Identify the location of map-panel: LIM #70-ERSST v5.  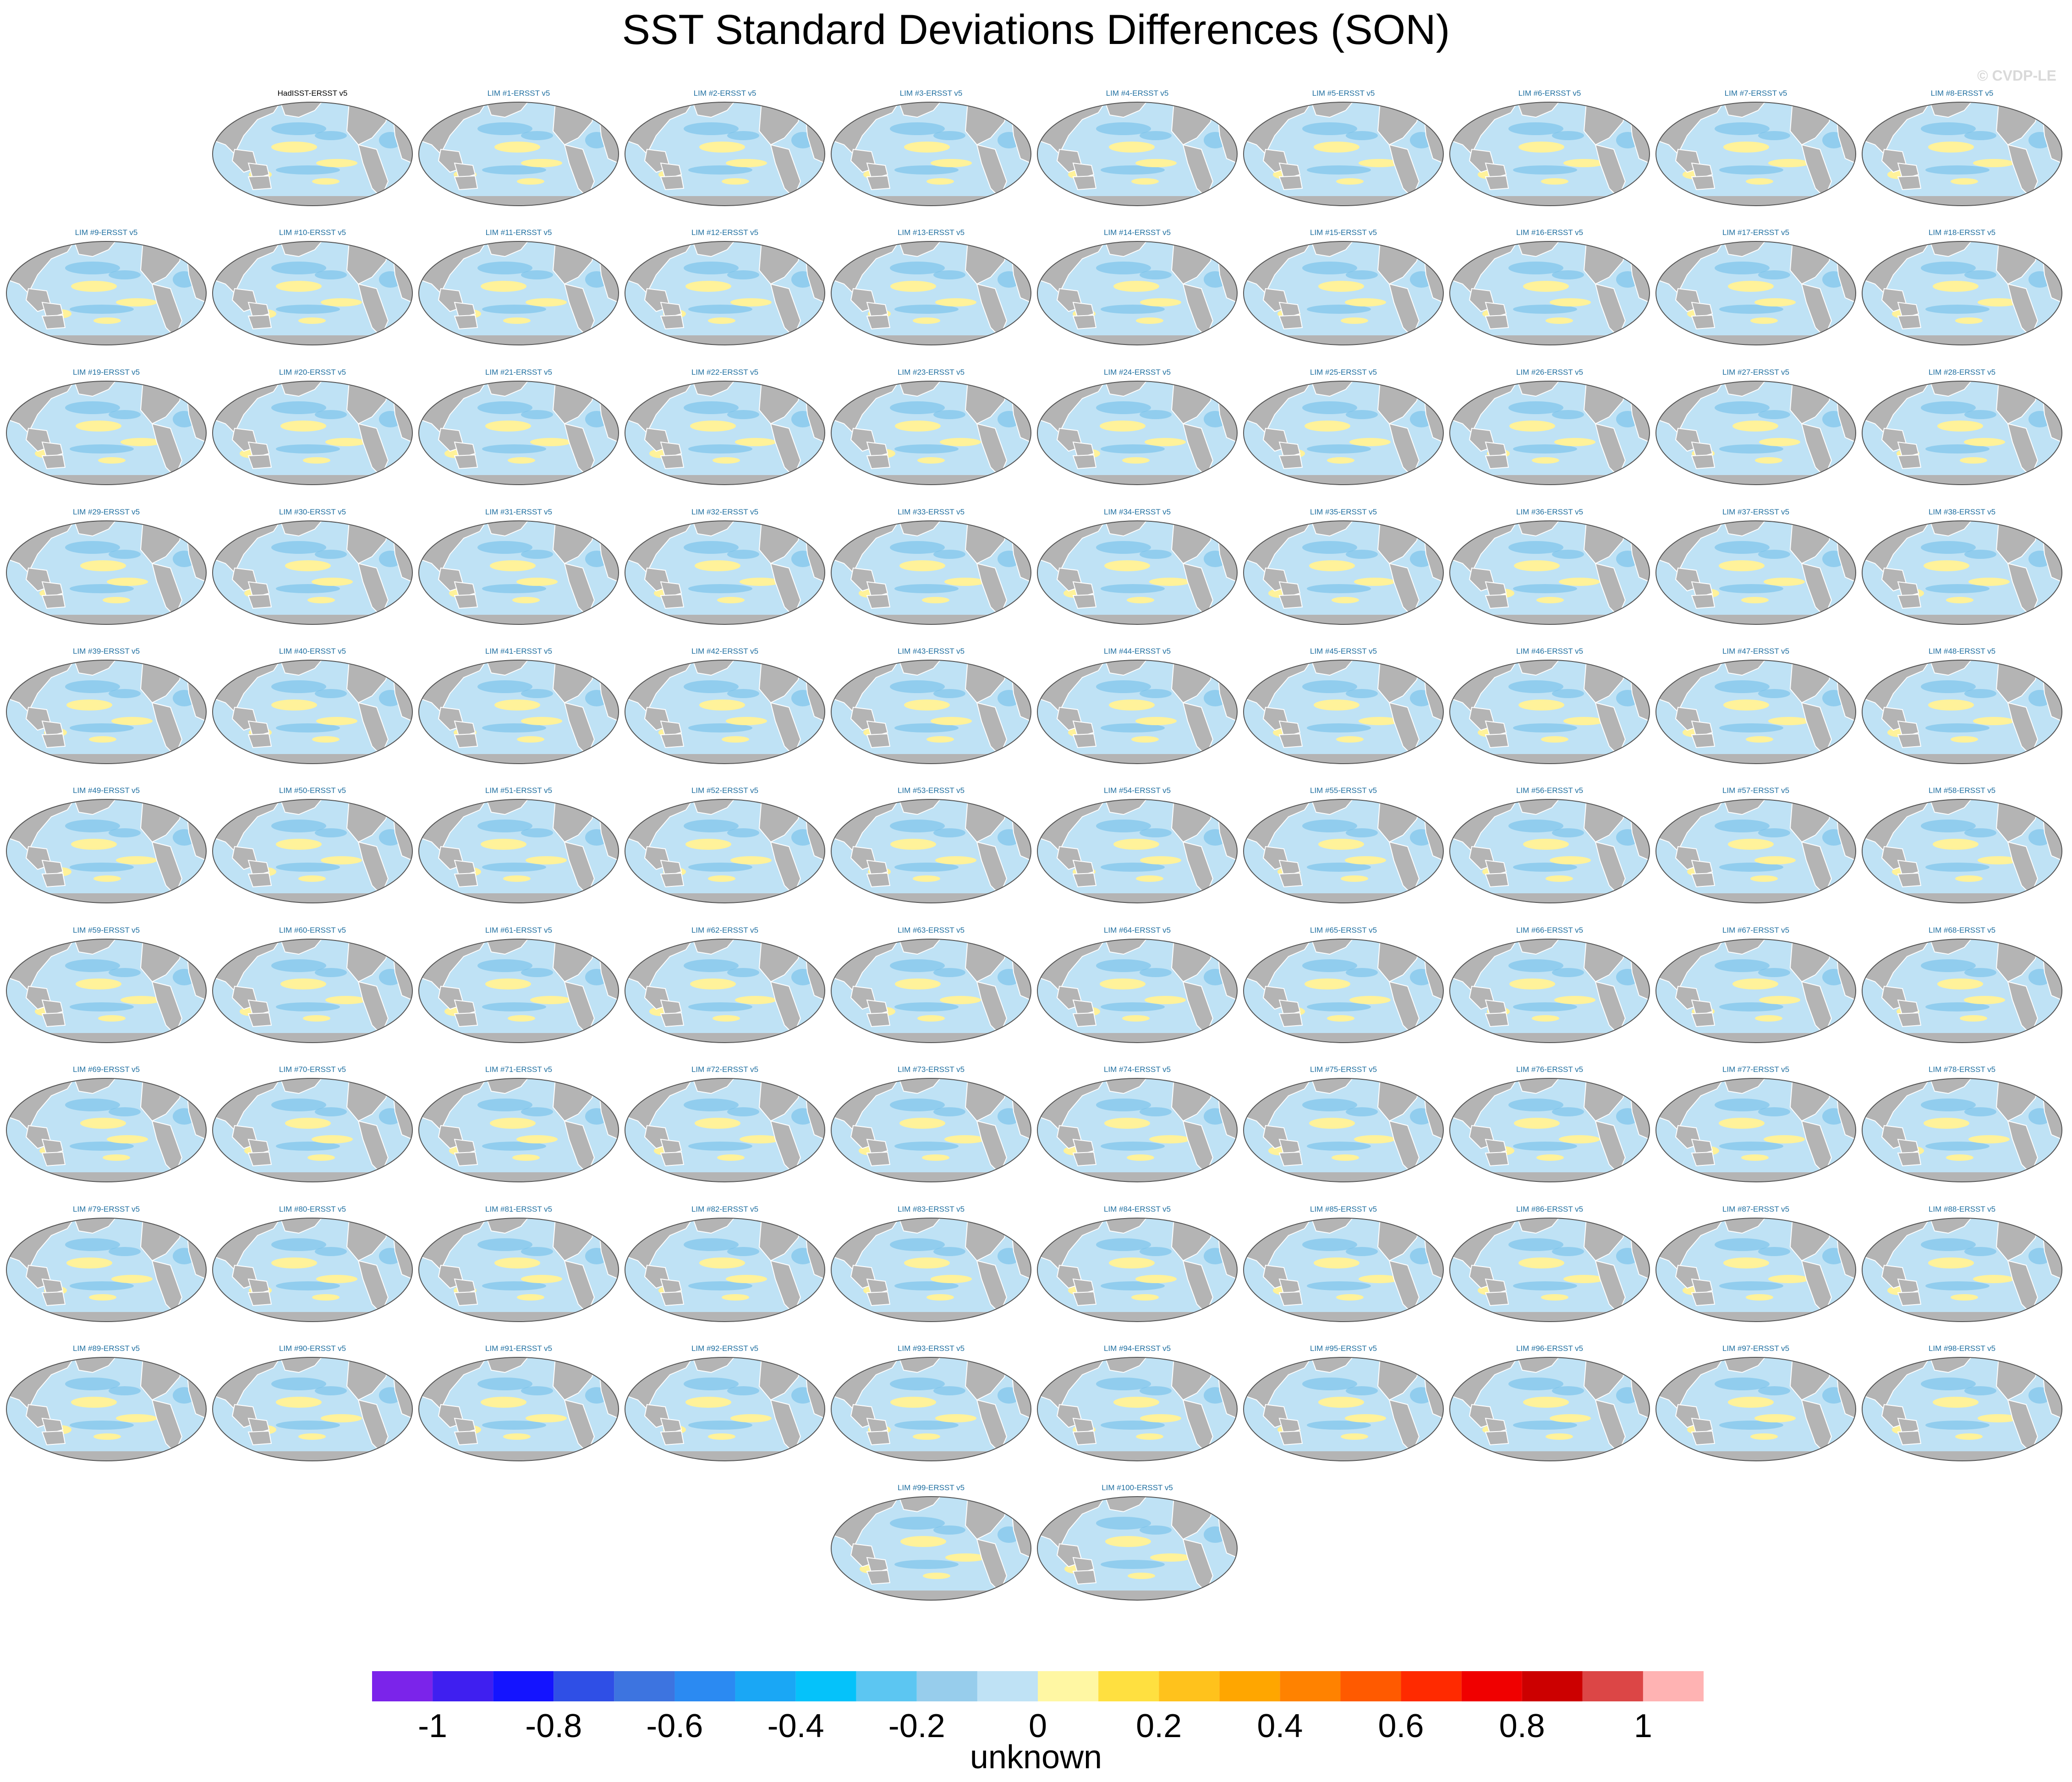
(312, 1123).